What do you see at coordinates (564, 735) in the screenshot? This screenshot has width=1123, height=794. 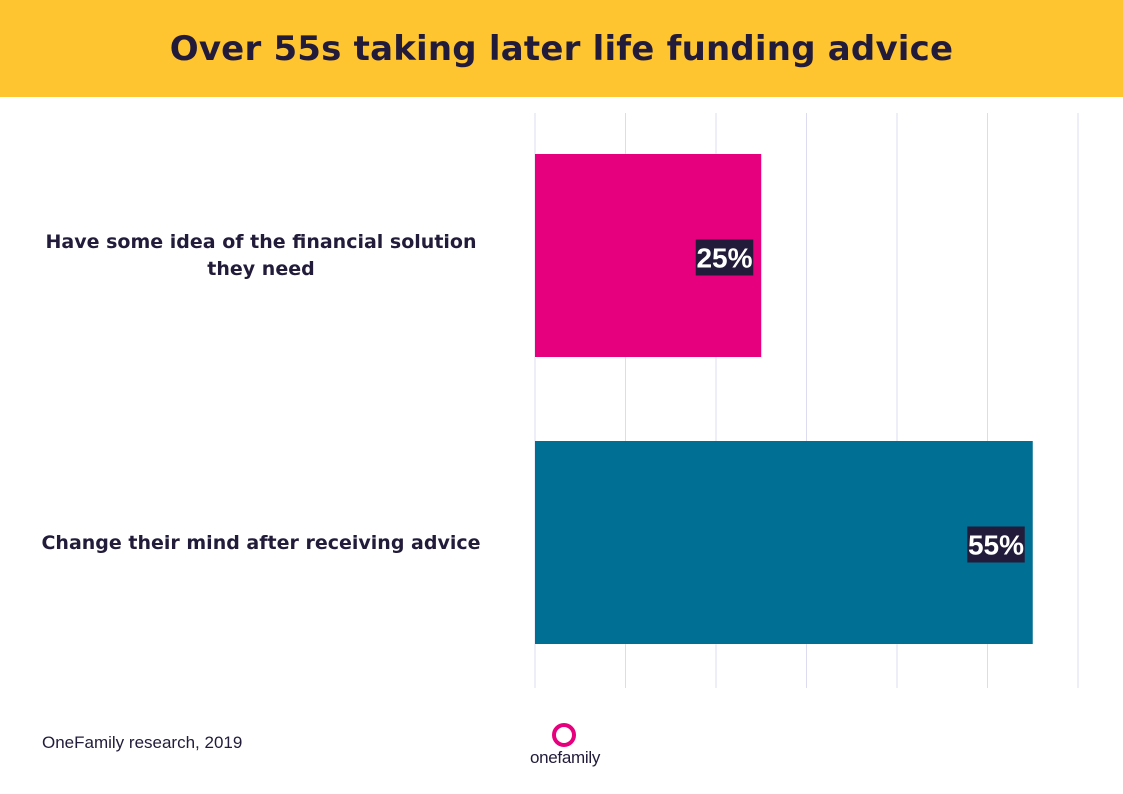 I see `logo-ring-icon` at bounding box center [564, 735].